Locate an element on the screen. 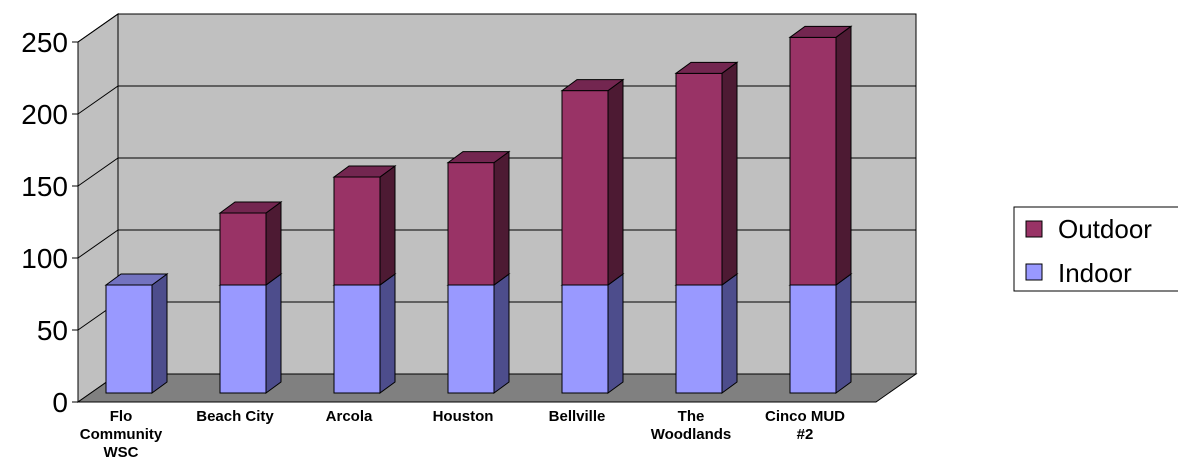 This screenshot has height=464, width=1178. legend-label-indoor: Indoor is located at coordinates (1095, 273).